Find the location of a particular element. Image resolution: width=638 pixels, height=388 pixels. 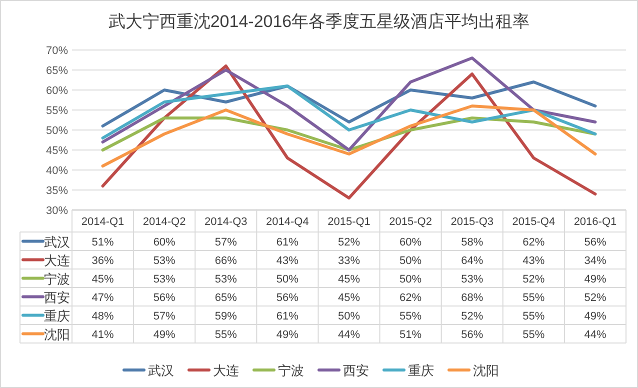

data-label: 41% is located at coordinates (103, 334).